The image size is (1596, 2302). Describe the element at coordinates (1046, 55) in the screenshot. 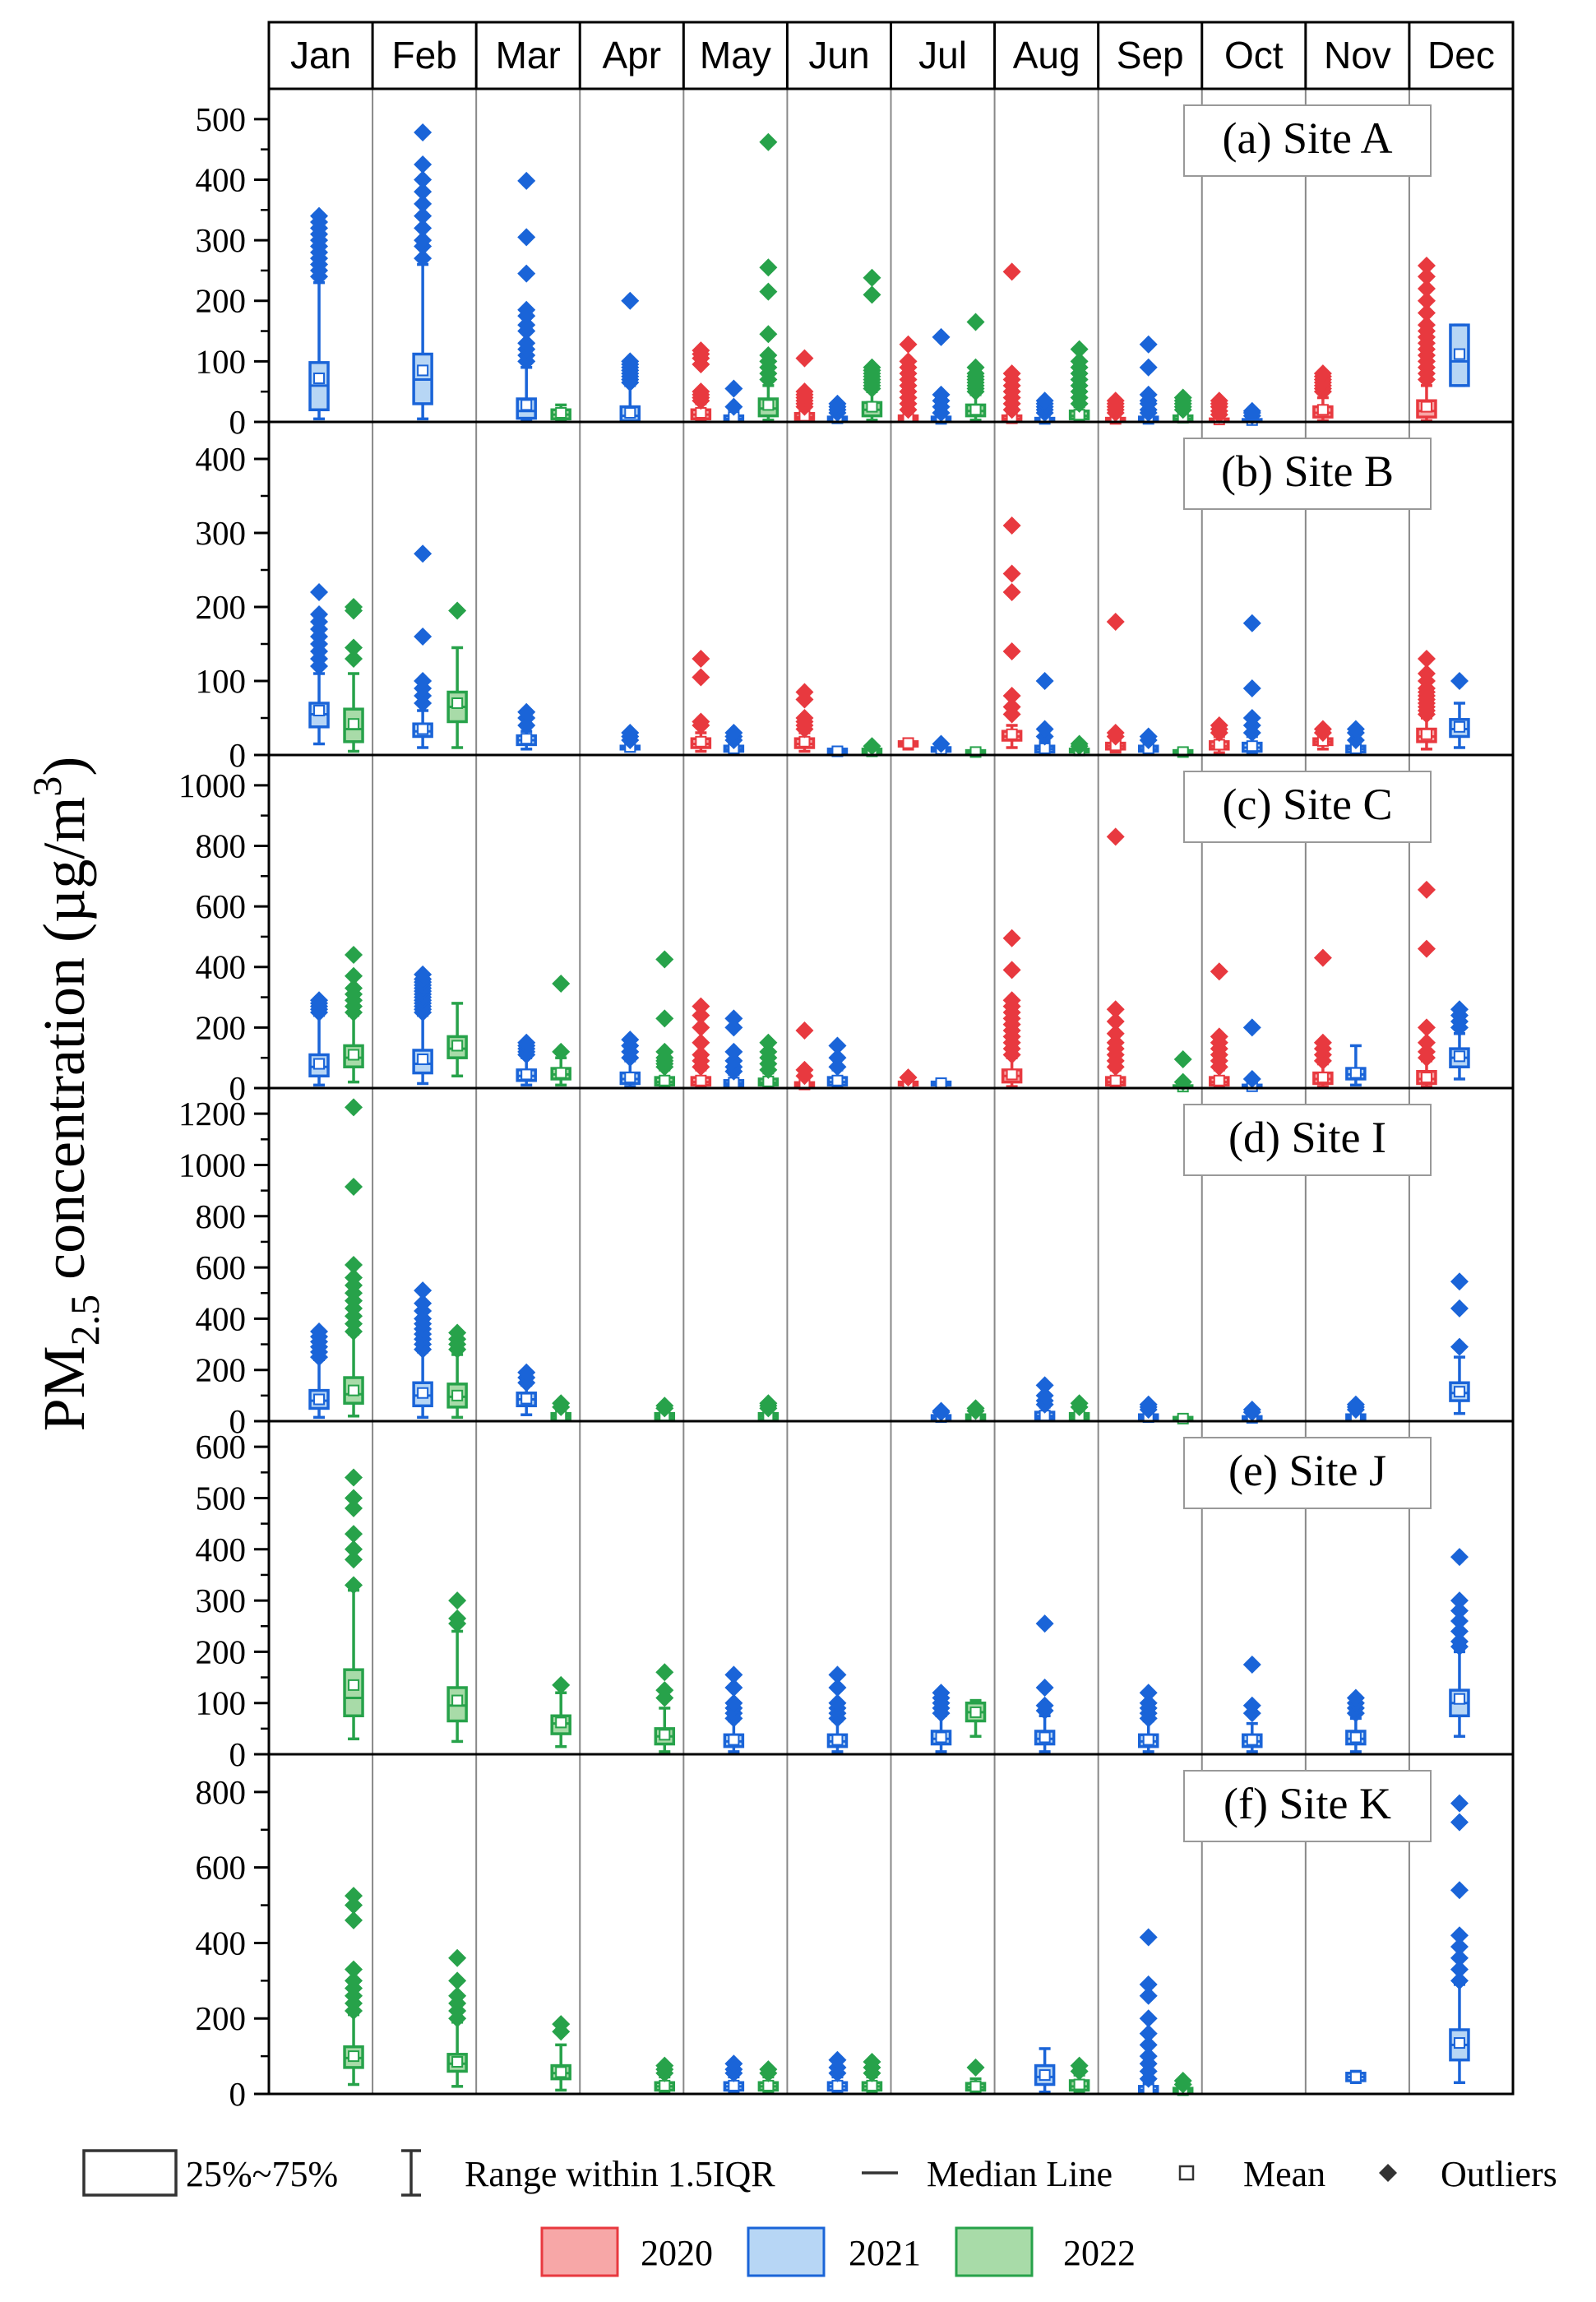

I see `month-label-aug: Aug` at that location.